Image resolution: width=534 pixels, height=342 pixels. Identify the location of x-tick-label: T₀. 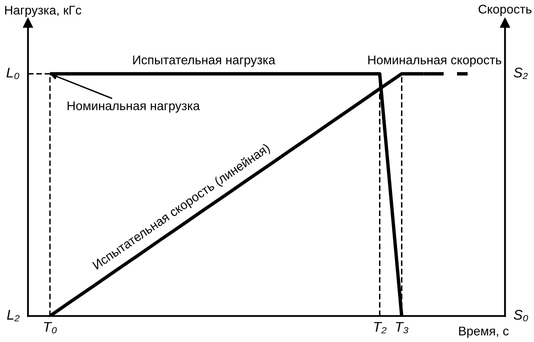
(50, 328).